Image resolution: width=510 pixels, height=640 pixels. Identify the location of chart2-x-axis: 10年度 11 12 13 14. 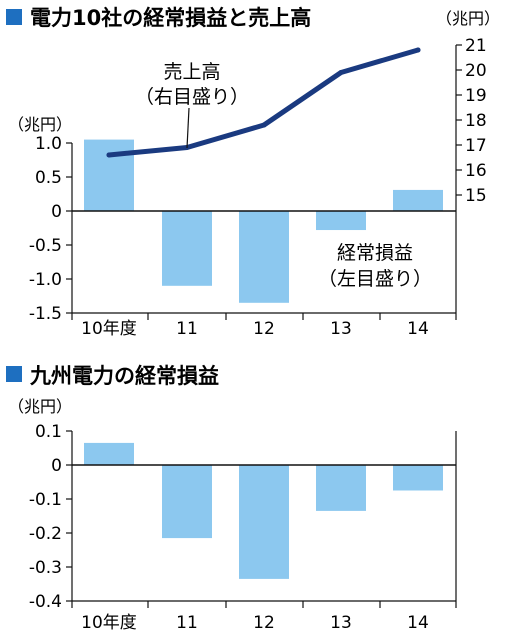
(264, 617).